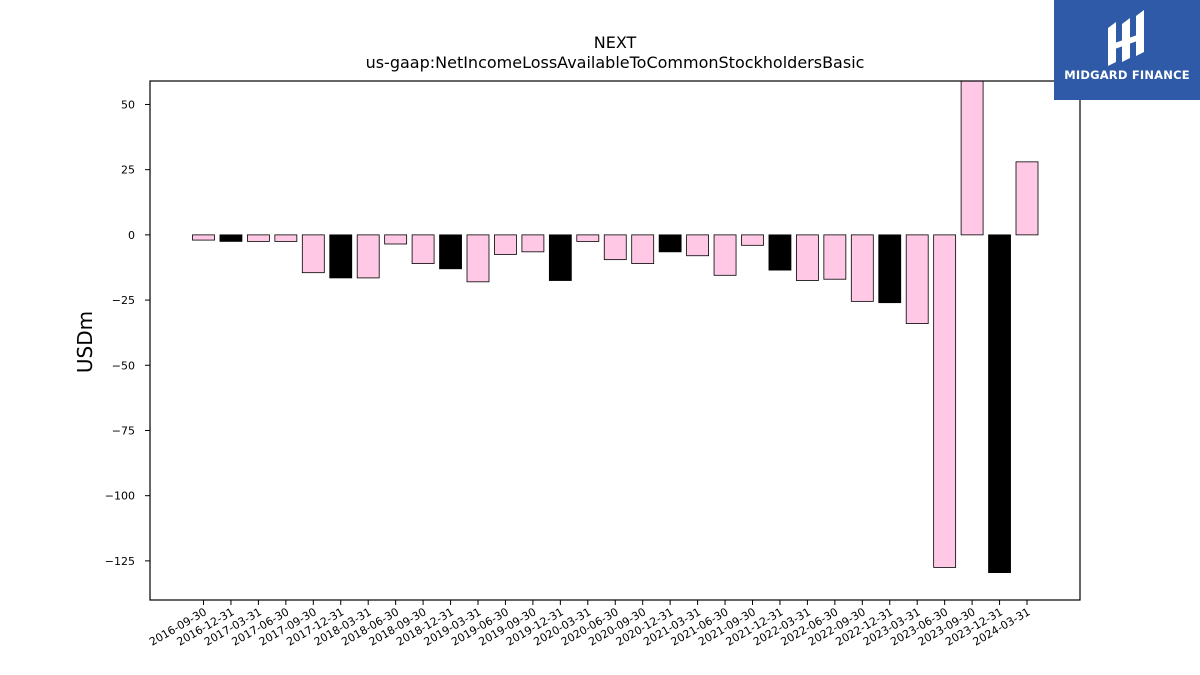 This screenshot has width=1200, height=675. Describe the element at coordinates (123, 430) in the screenshot. I see `y-tick-label: −75` at that location.